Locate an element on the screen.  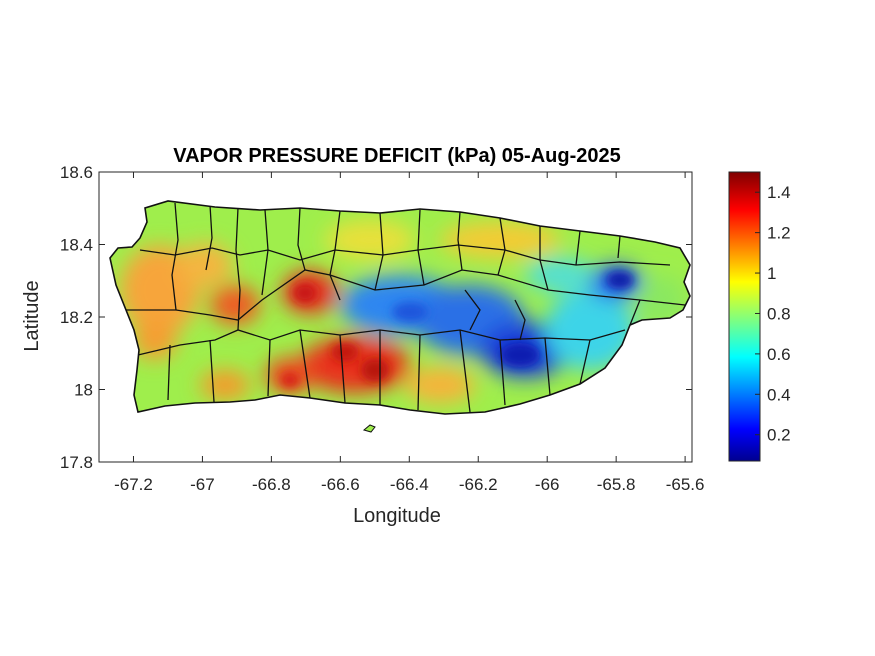
colorbar-tick-label: 1 is located at coordinates (771, 273).